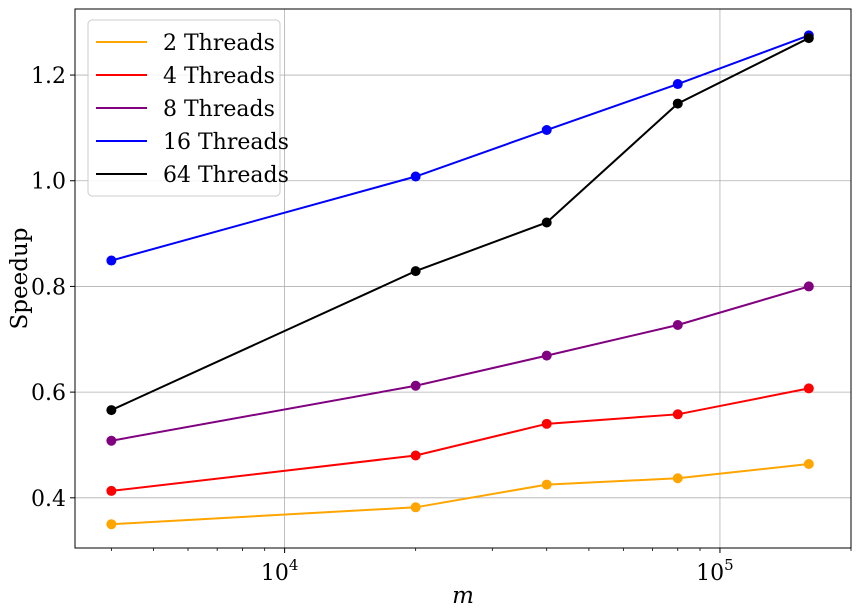  Describe the element at coordinates (20, 279) in the screenshot. I see `y-axis-label: Speedup` at that location.